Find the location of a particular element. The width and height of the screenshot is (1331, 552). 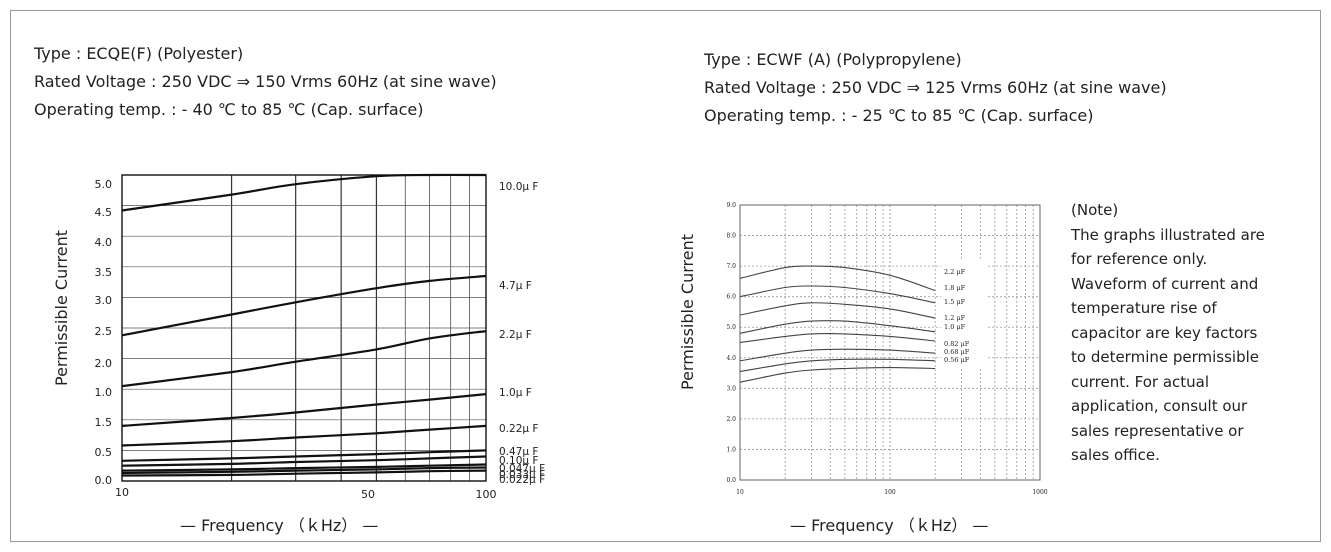

right-y-tick: 1.0 is located at coordinates (731, 449).